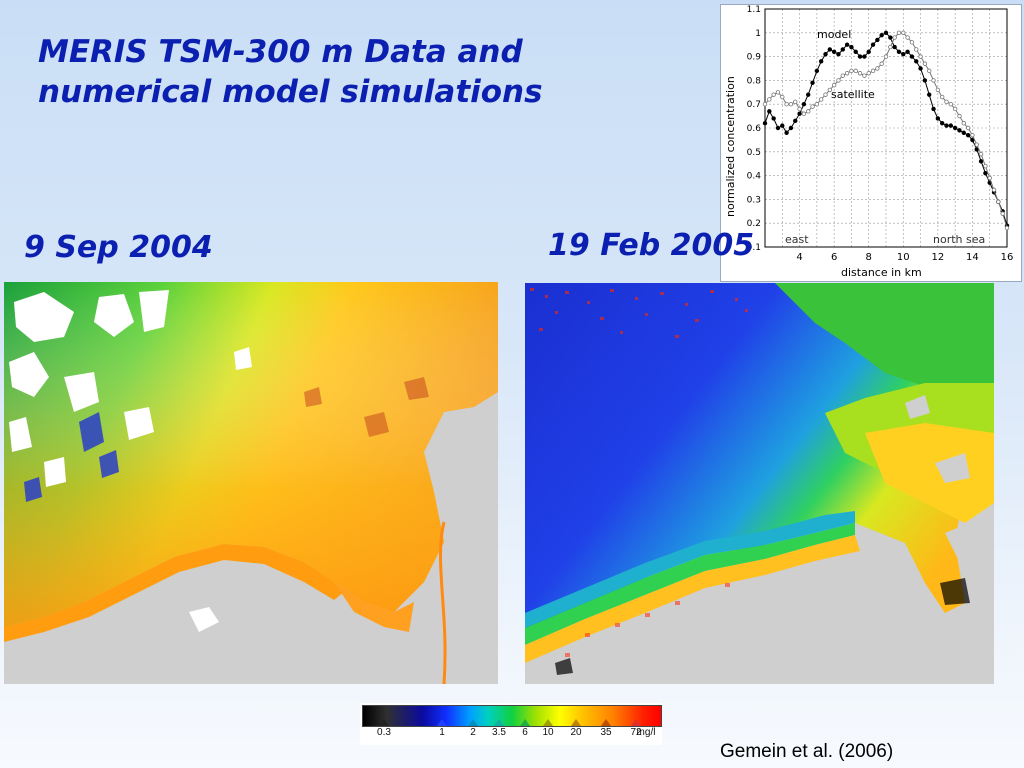 The width and height of the screenshot is (1024, 768). What do you see at coordinates (834, 34) in the screenshot?
I see `series-label-model: model` at bounding box center [834, 34].